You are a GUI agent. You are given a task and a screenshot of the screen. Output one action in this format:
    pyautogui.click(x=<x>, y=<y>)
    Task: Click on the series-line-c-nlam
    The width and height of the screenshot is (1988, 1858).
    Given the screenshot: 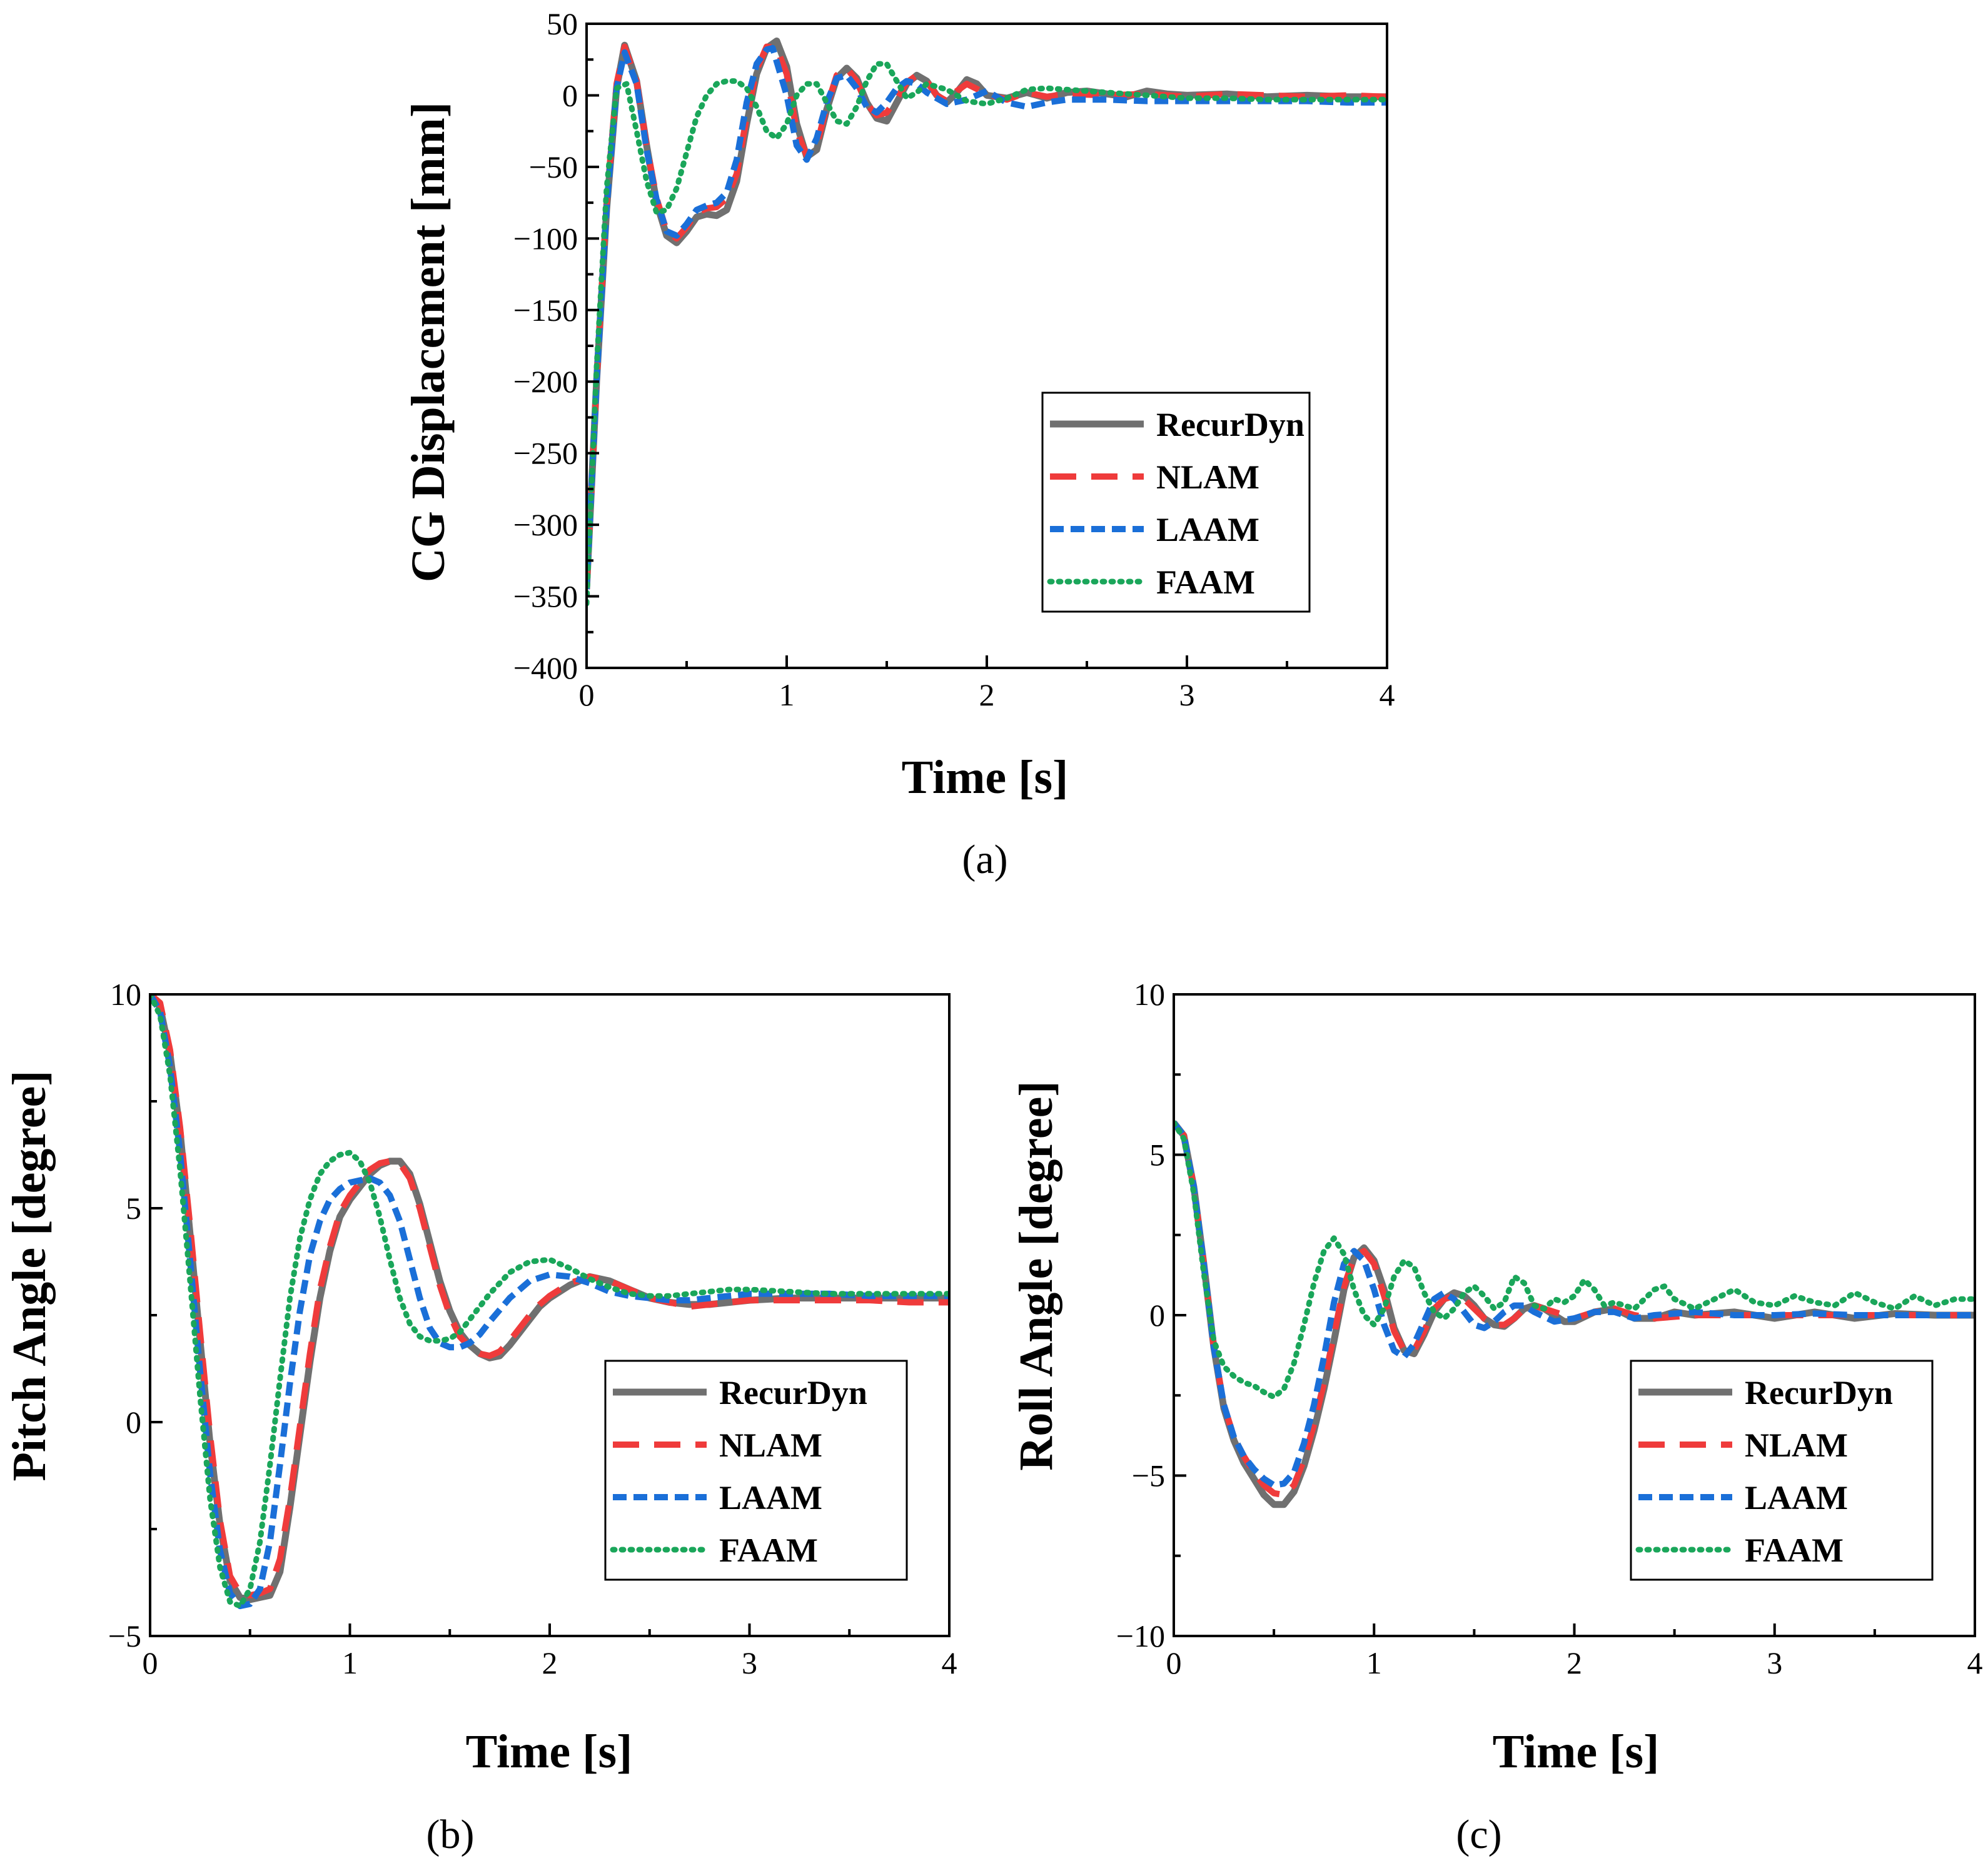 What is the action you would take?
    pyautogui.click(x=1574, y=1309)
    